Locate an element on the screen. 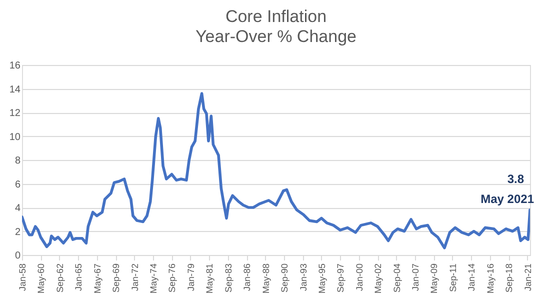 This screenshot has width=548, height=300. x-tick-label: Jan-00 is located at coordinates (359, 278).